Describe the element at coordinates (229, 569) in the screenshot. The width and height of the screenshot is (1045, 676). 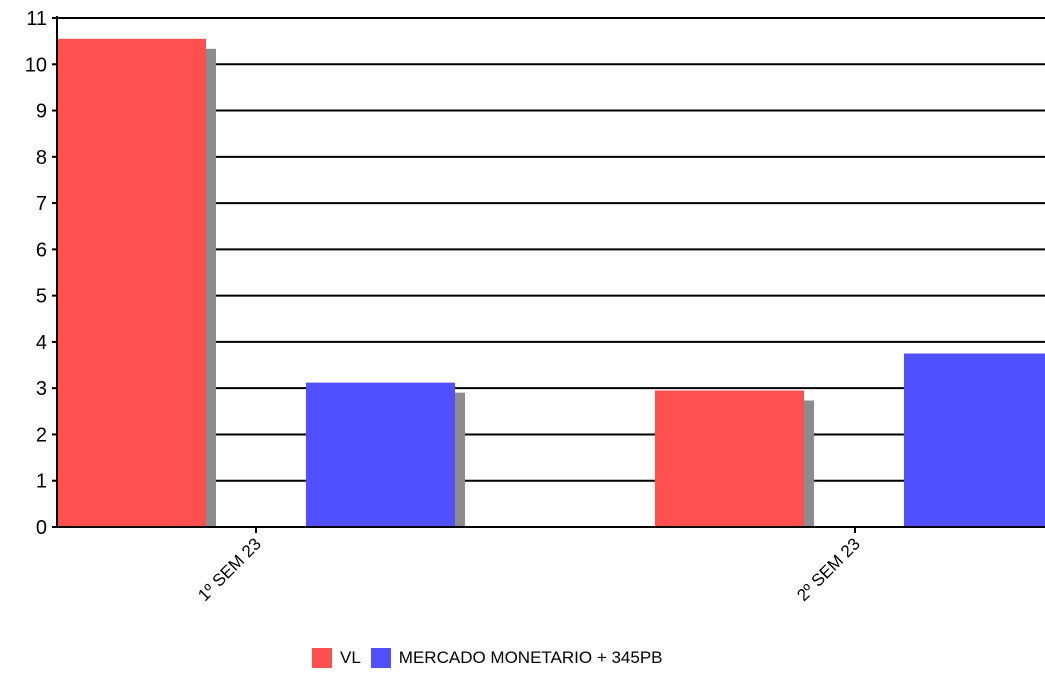
I see `x-tick-label: 1º SEM 23` at that location.